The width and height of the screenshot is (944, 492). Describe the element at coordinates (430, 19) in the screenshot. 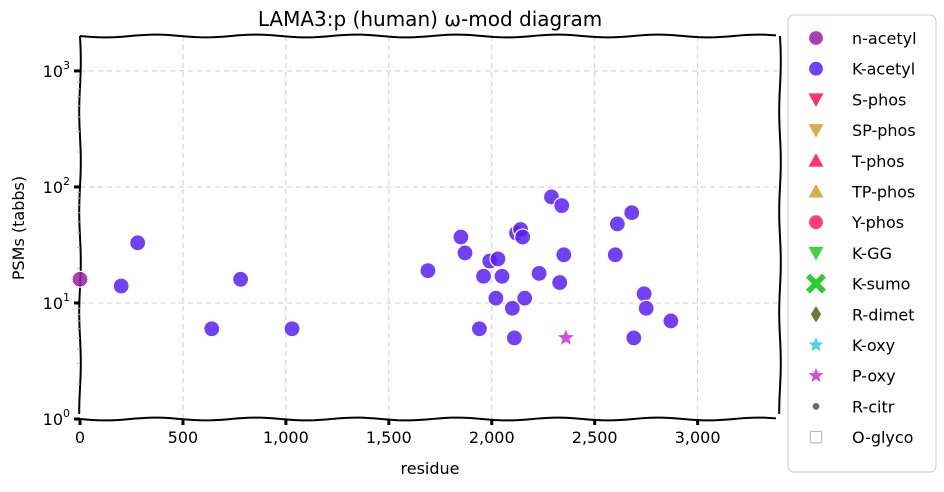

I see `chart-title: LAMA3:p (human) ω-mod diagram` at that location.